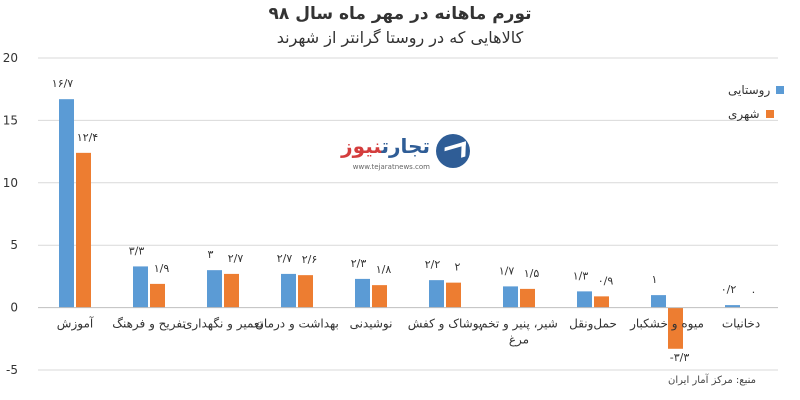 The width and height of the screenshot is (800, 400). Describe the element at coordinates (391, 167) in the screenshot. I see `logo-url: www.tejaratnews.com` at that location.